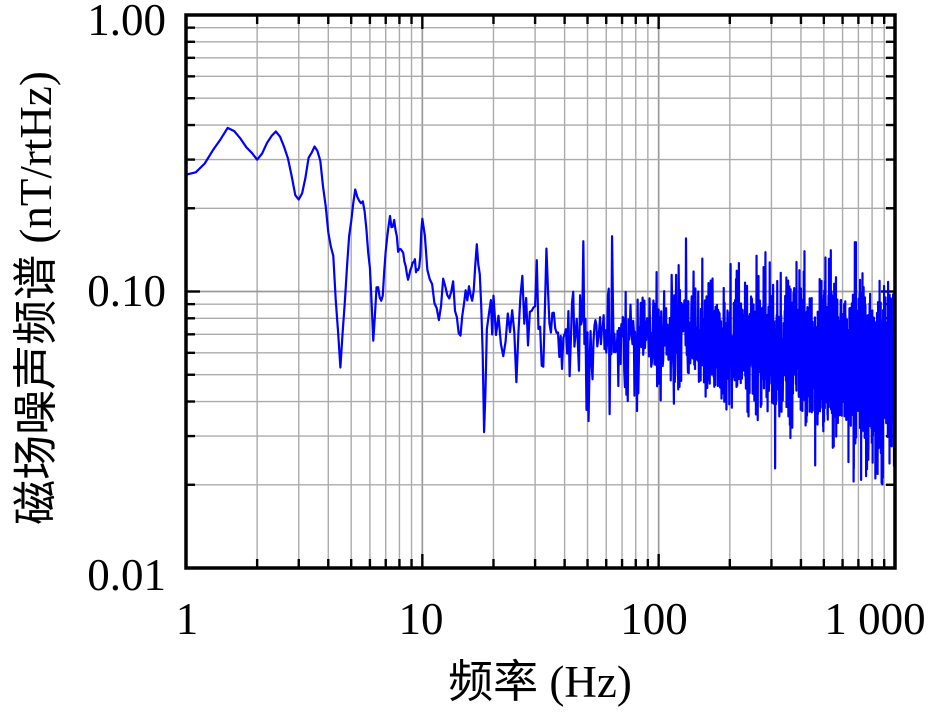 Image resolution: width=945 pixels, height=714 pixels. Describe the element at coordinates (540, 682) in the screenshot. I see `x-axis-title: 频率 (Hz)` at that location.